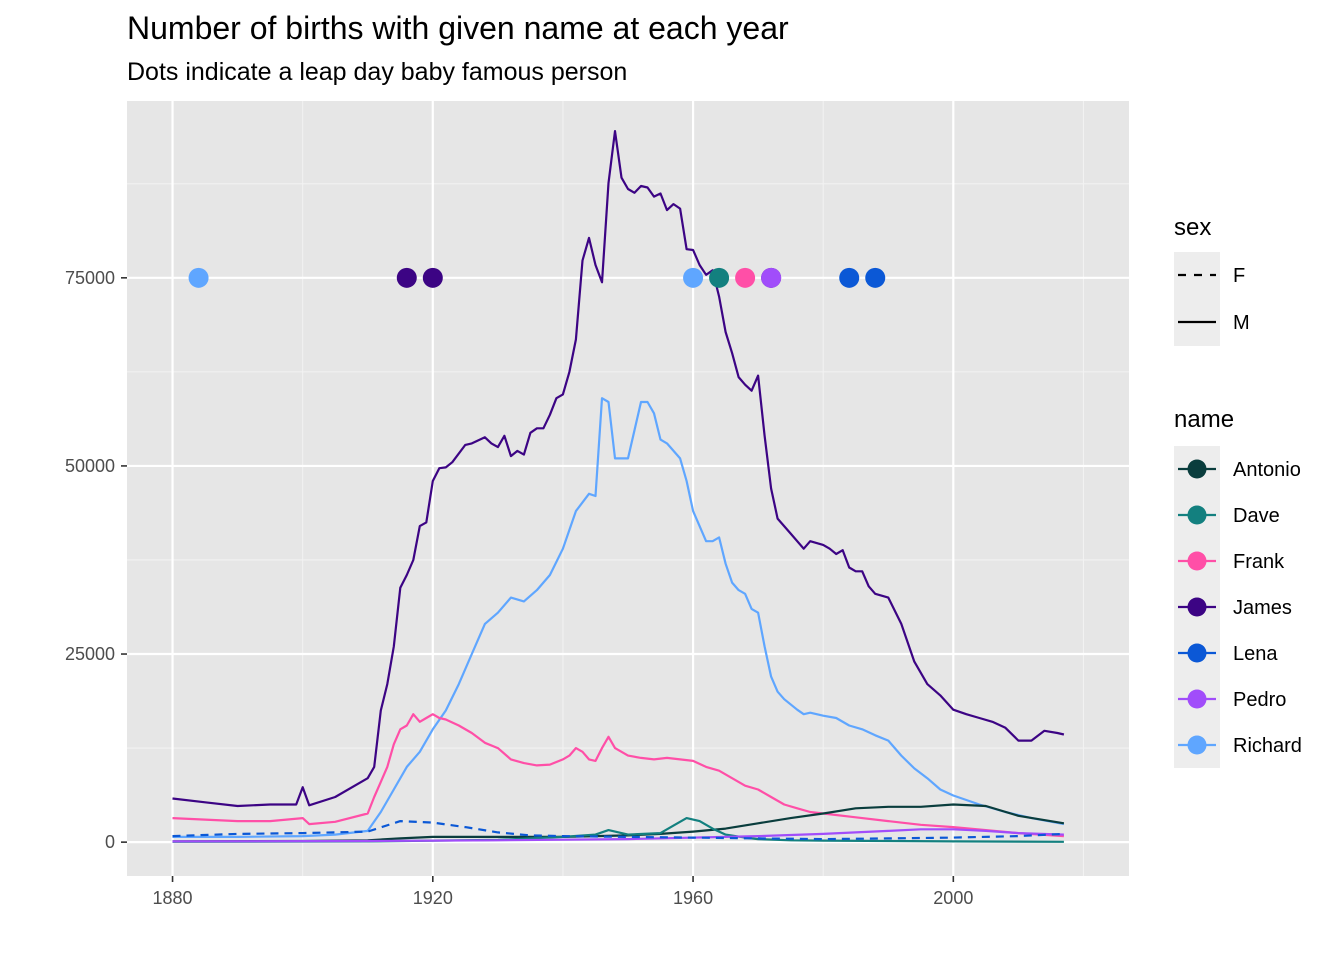 This screenshot has width=1344, height=960. What do you see at coordinates (1197, 745) in the screenshot?
I see `legend-key-dot-richard` at bounding box center [1197, 745].